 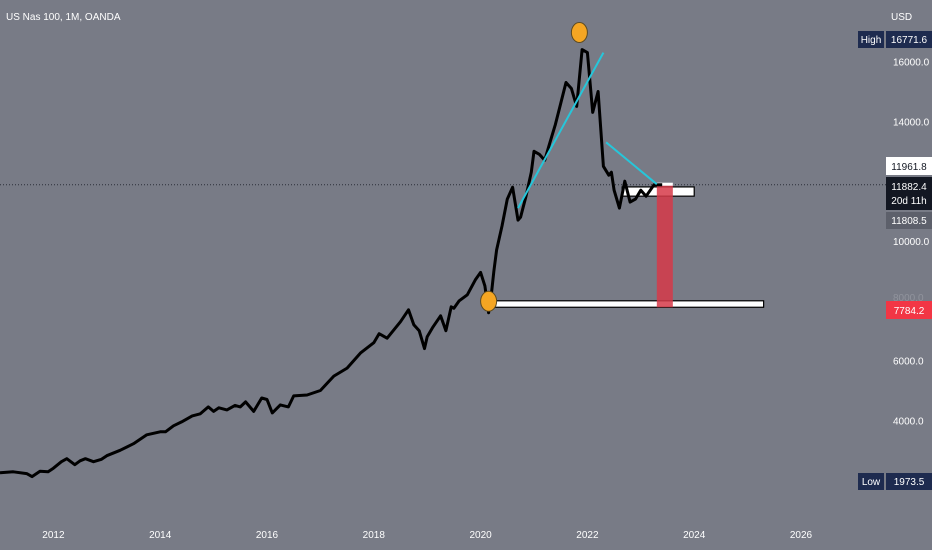 I want to click on currency-label: USD, so click(x=901, y=17).